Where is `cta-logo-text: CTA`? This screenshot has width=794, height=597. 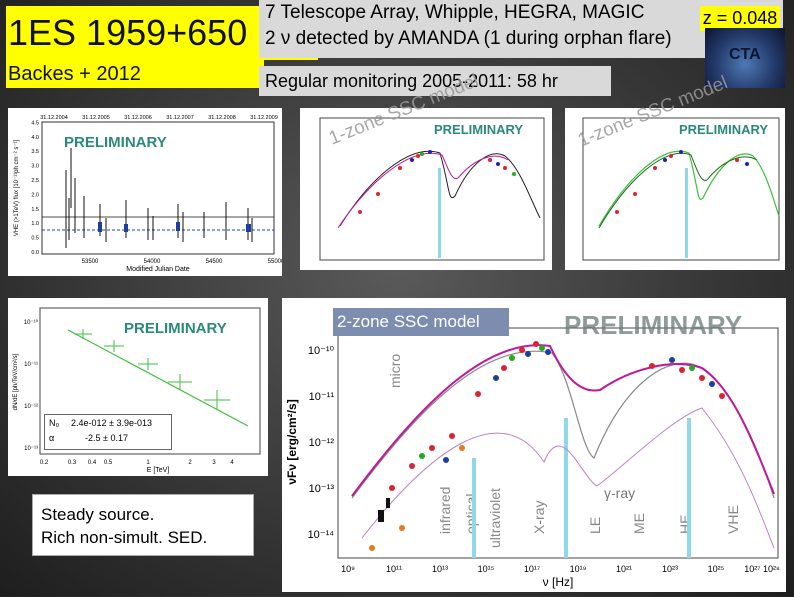
cta-logo-text: CTA is located at coordinates (745, 54).